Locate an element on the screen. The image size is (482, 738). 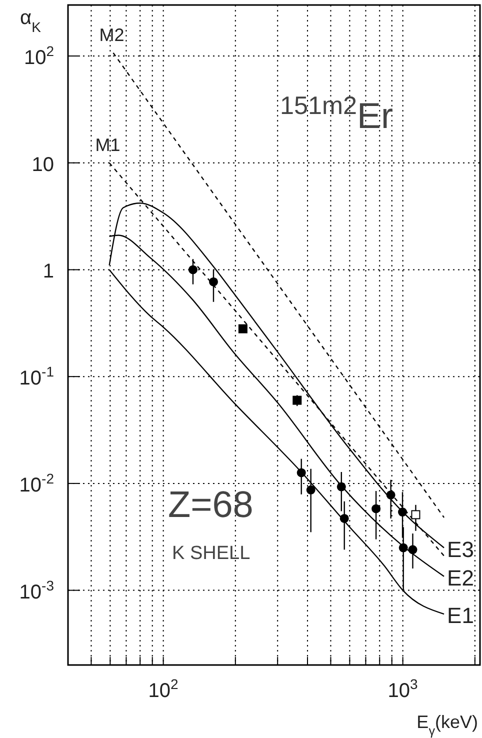
y-tick-label: 10$^{-2}$ is located at coordinates (36, 483).